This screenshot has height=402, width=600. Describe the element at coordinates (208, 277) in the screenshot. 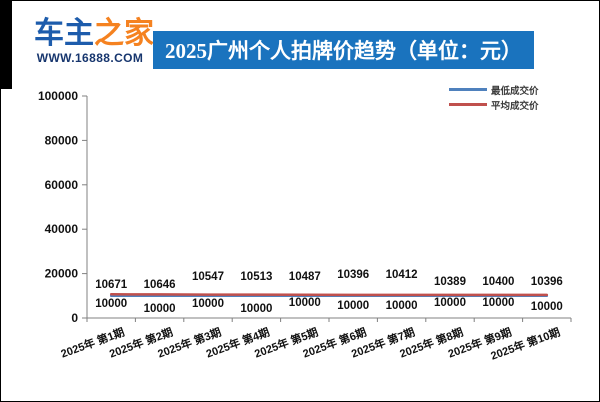

I see `avg-price-data-label: 10547` at that location.